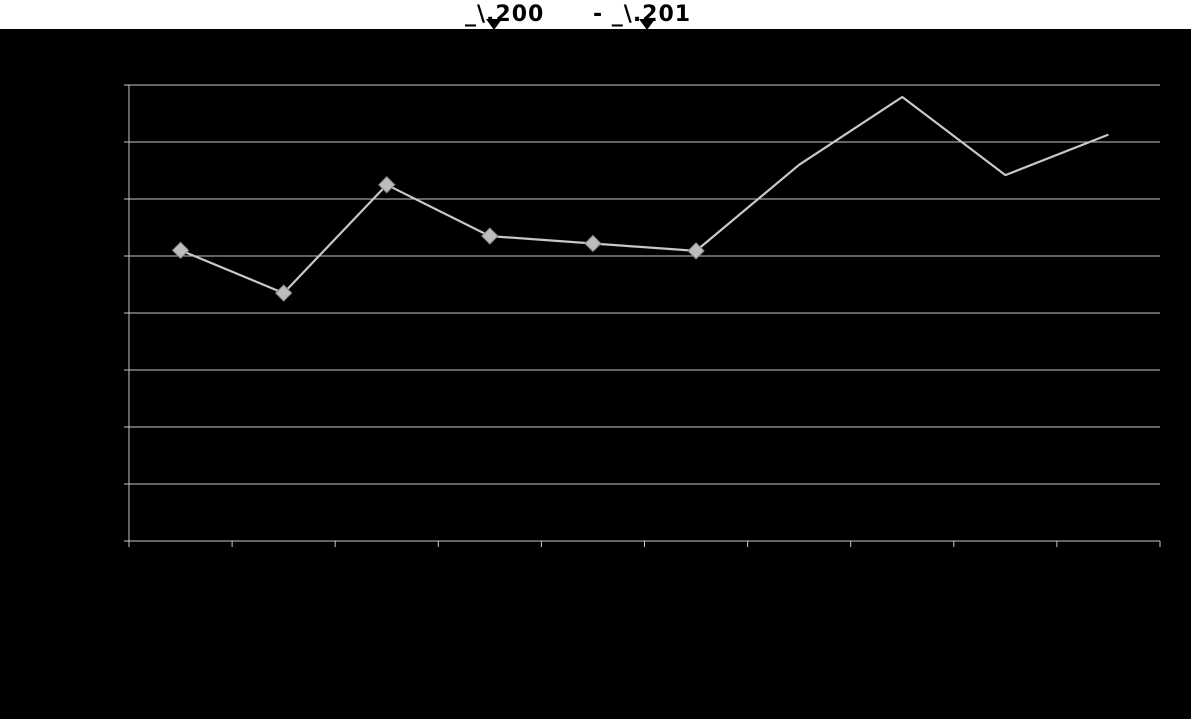  Describe the element at coordinates (595, 15) in the screenshot. I see `header-strip: _\.200 - _\.201` at that location.